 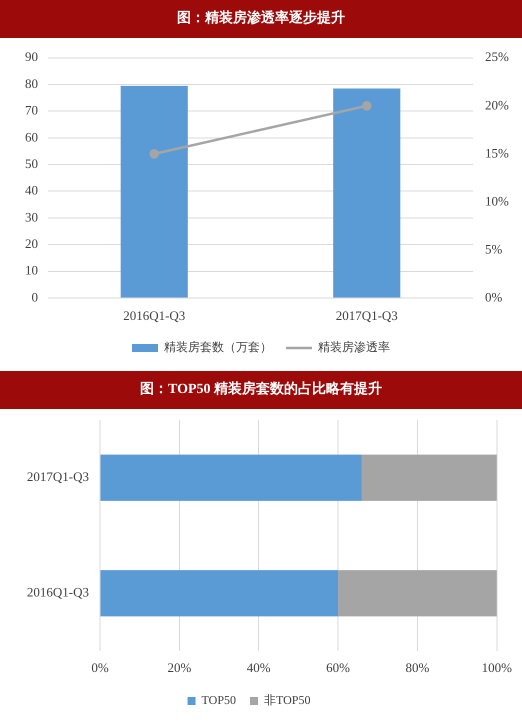 I want to click on y-tick-label: 0, so click(x=35, y=296).